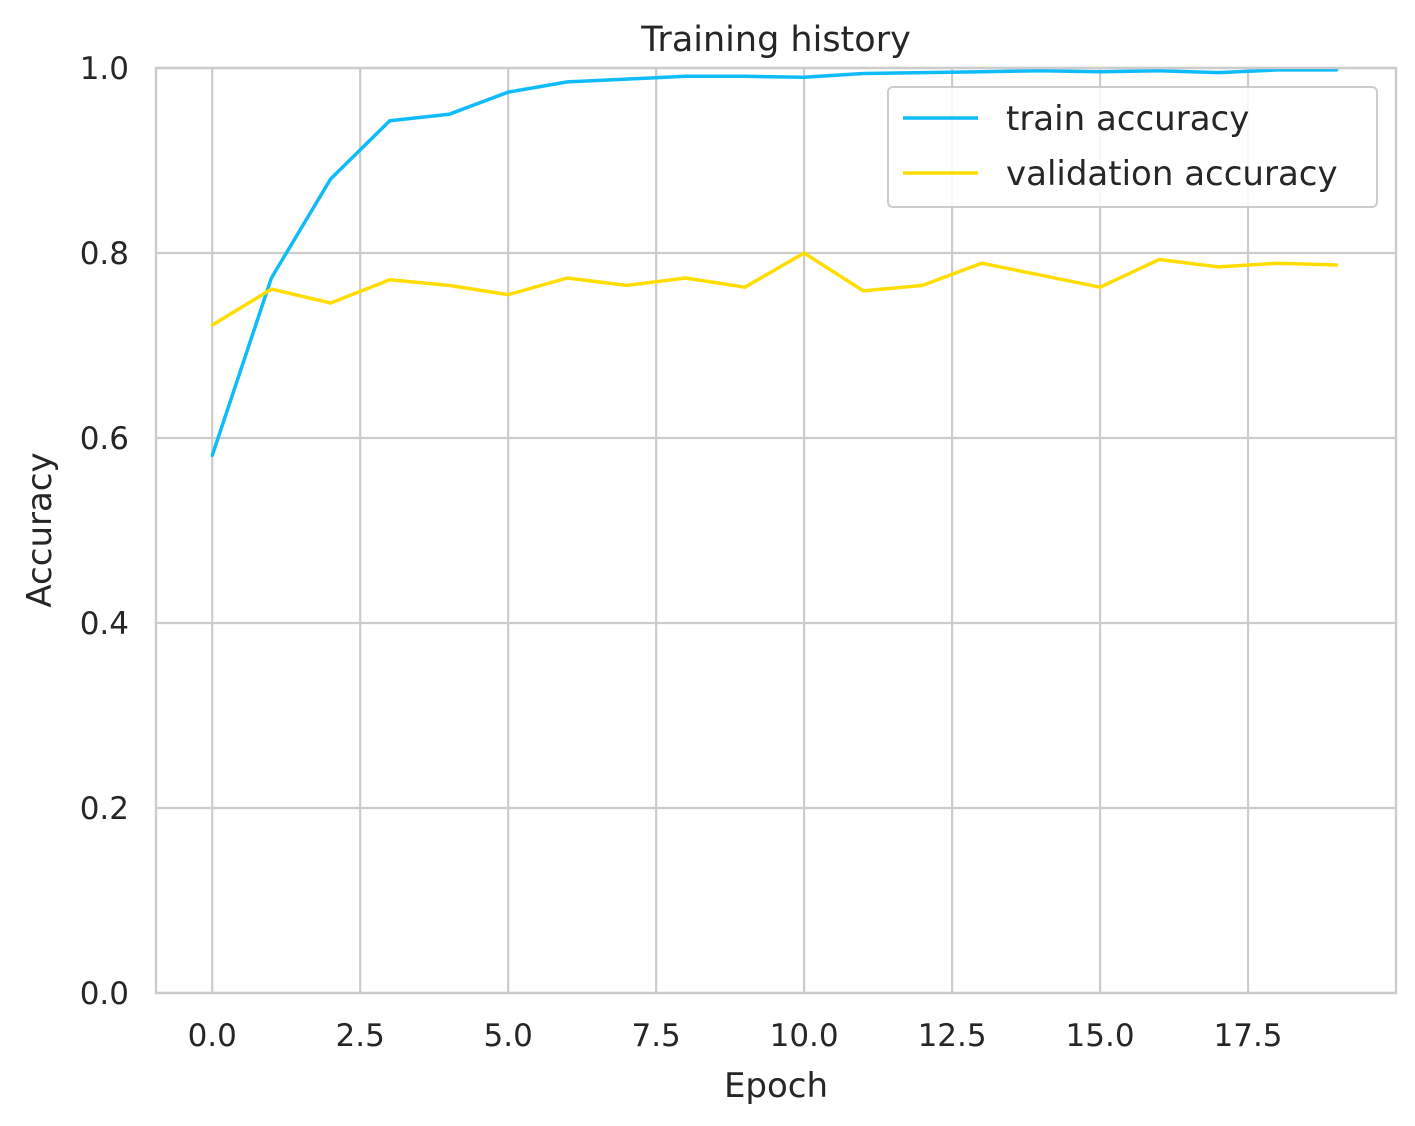 The height and width of the screenshot is (1126, 1415). What do you see at coordinates (952, 1036) in the screenshot?
I see `x-tick-label: 12.5` at bounding box center [952, 1036].